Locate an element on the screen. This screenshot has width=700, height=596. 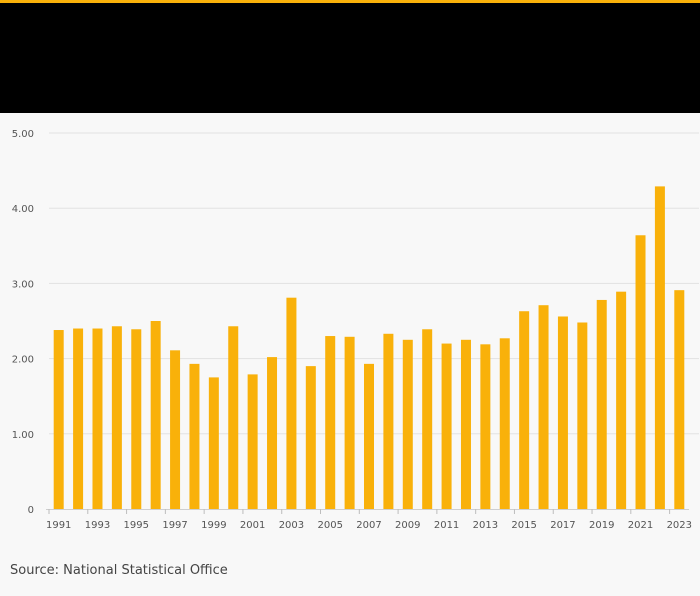
x-tick-label: 2019 is located at coordinates (601, 525).